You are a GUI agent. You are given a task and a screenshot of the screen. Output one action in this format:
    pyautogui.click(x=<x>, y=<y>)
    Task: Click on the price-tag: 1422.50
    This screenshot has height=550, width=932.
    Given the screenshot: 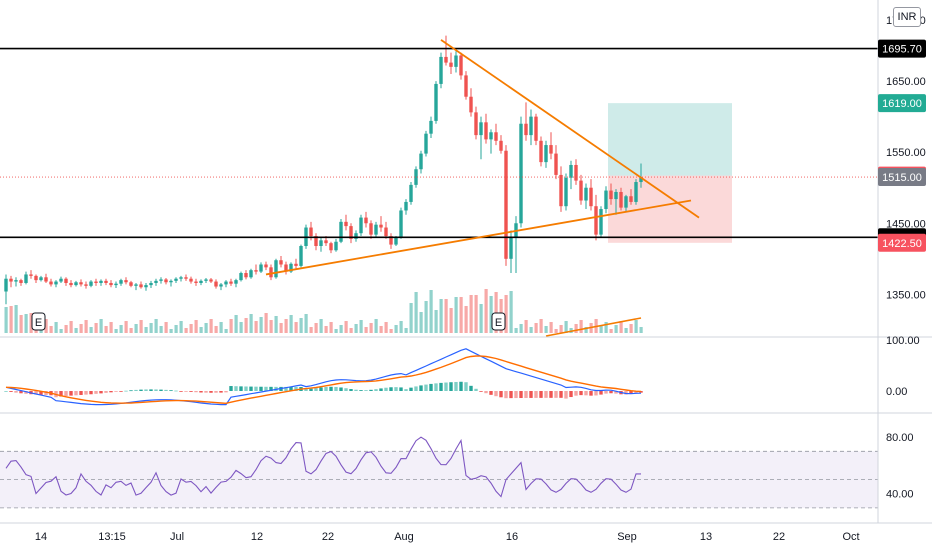 What is the action you would take?
    pyautogui.click(x=902, y=242)
    